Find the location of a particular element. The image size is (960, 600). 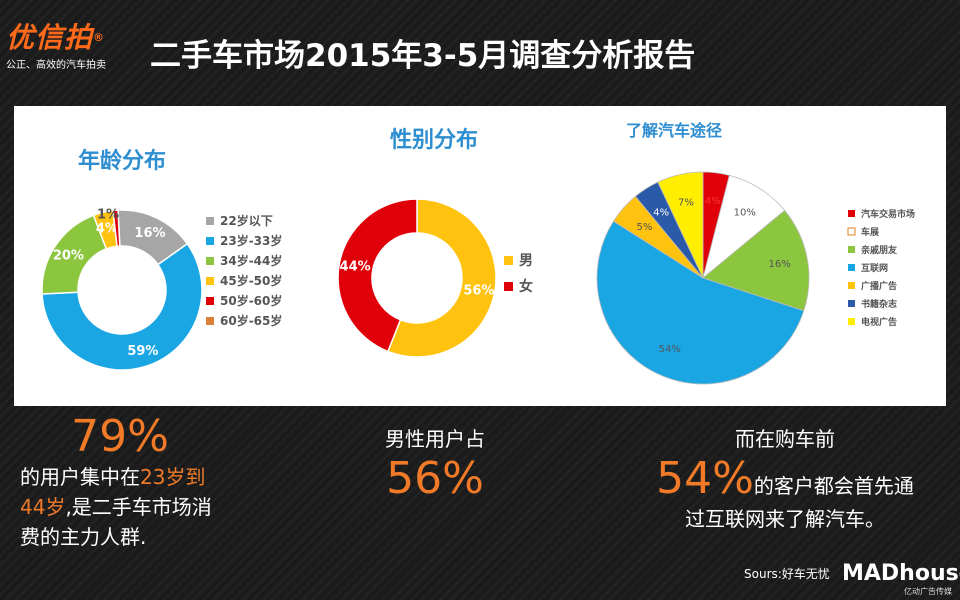

channel-legend-label-0: 汽车交易市场 is located at coordinates (888, 214).